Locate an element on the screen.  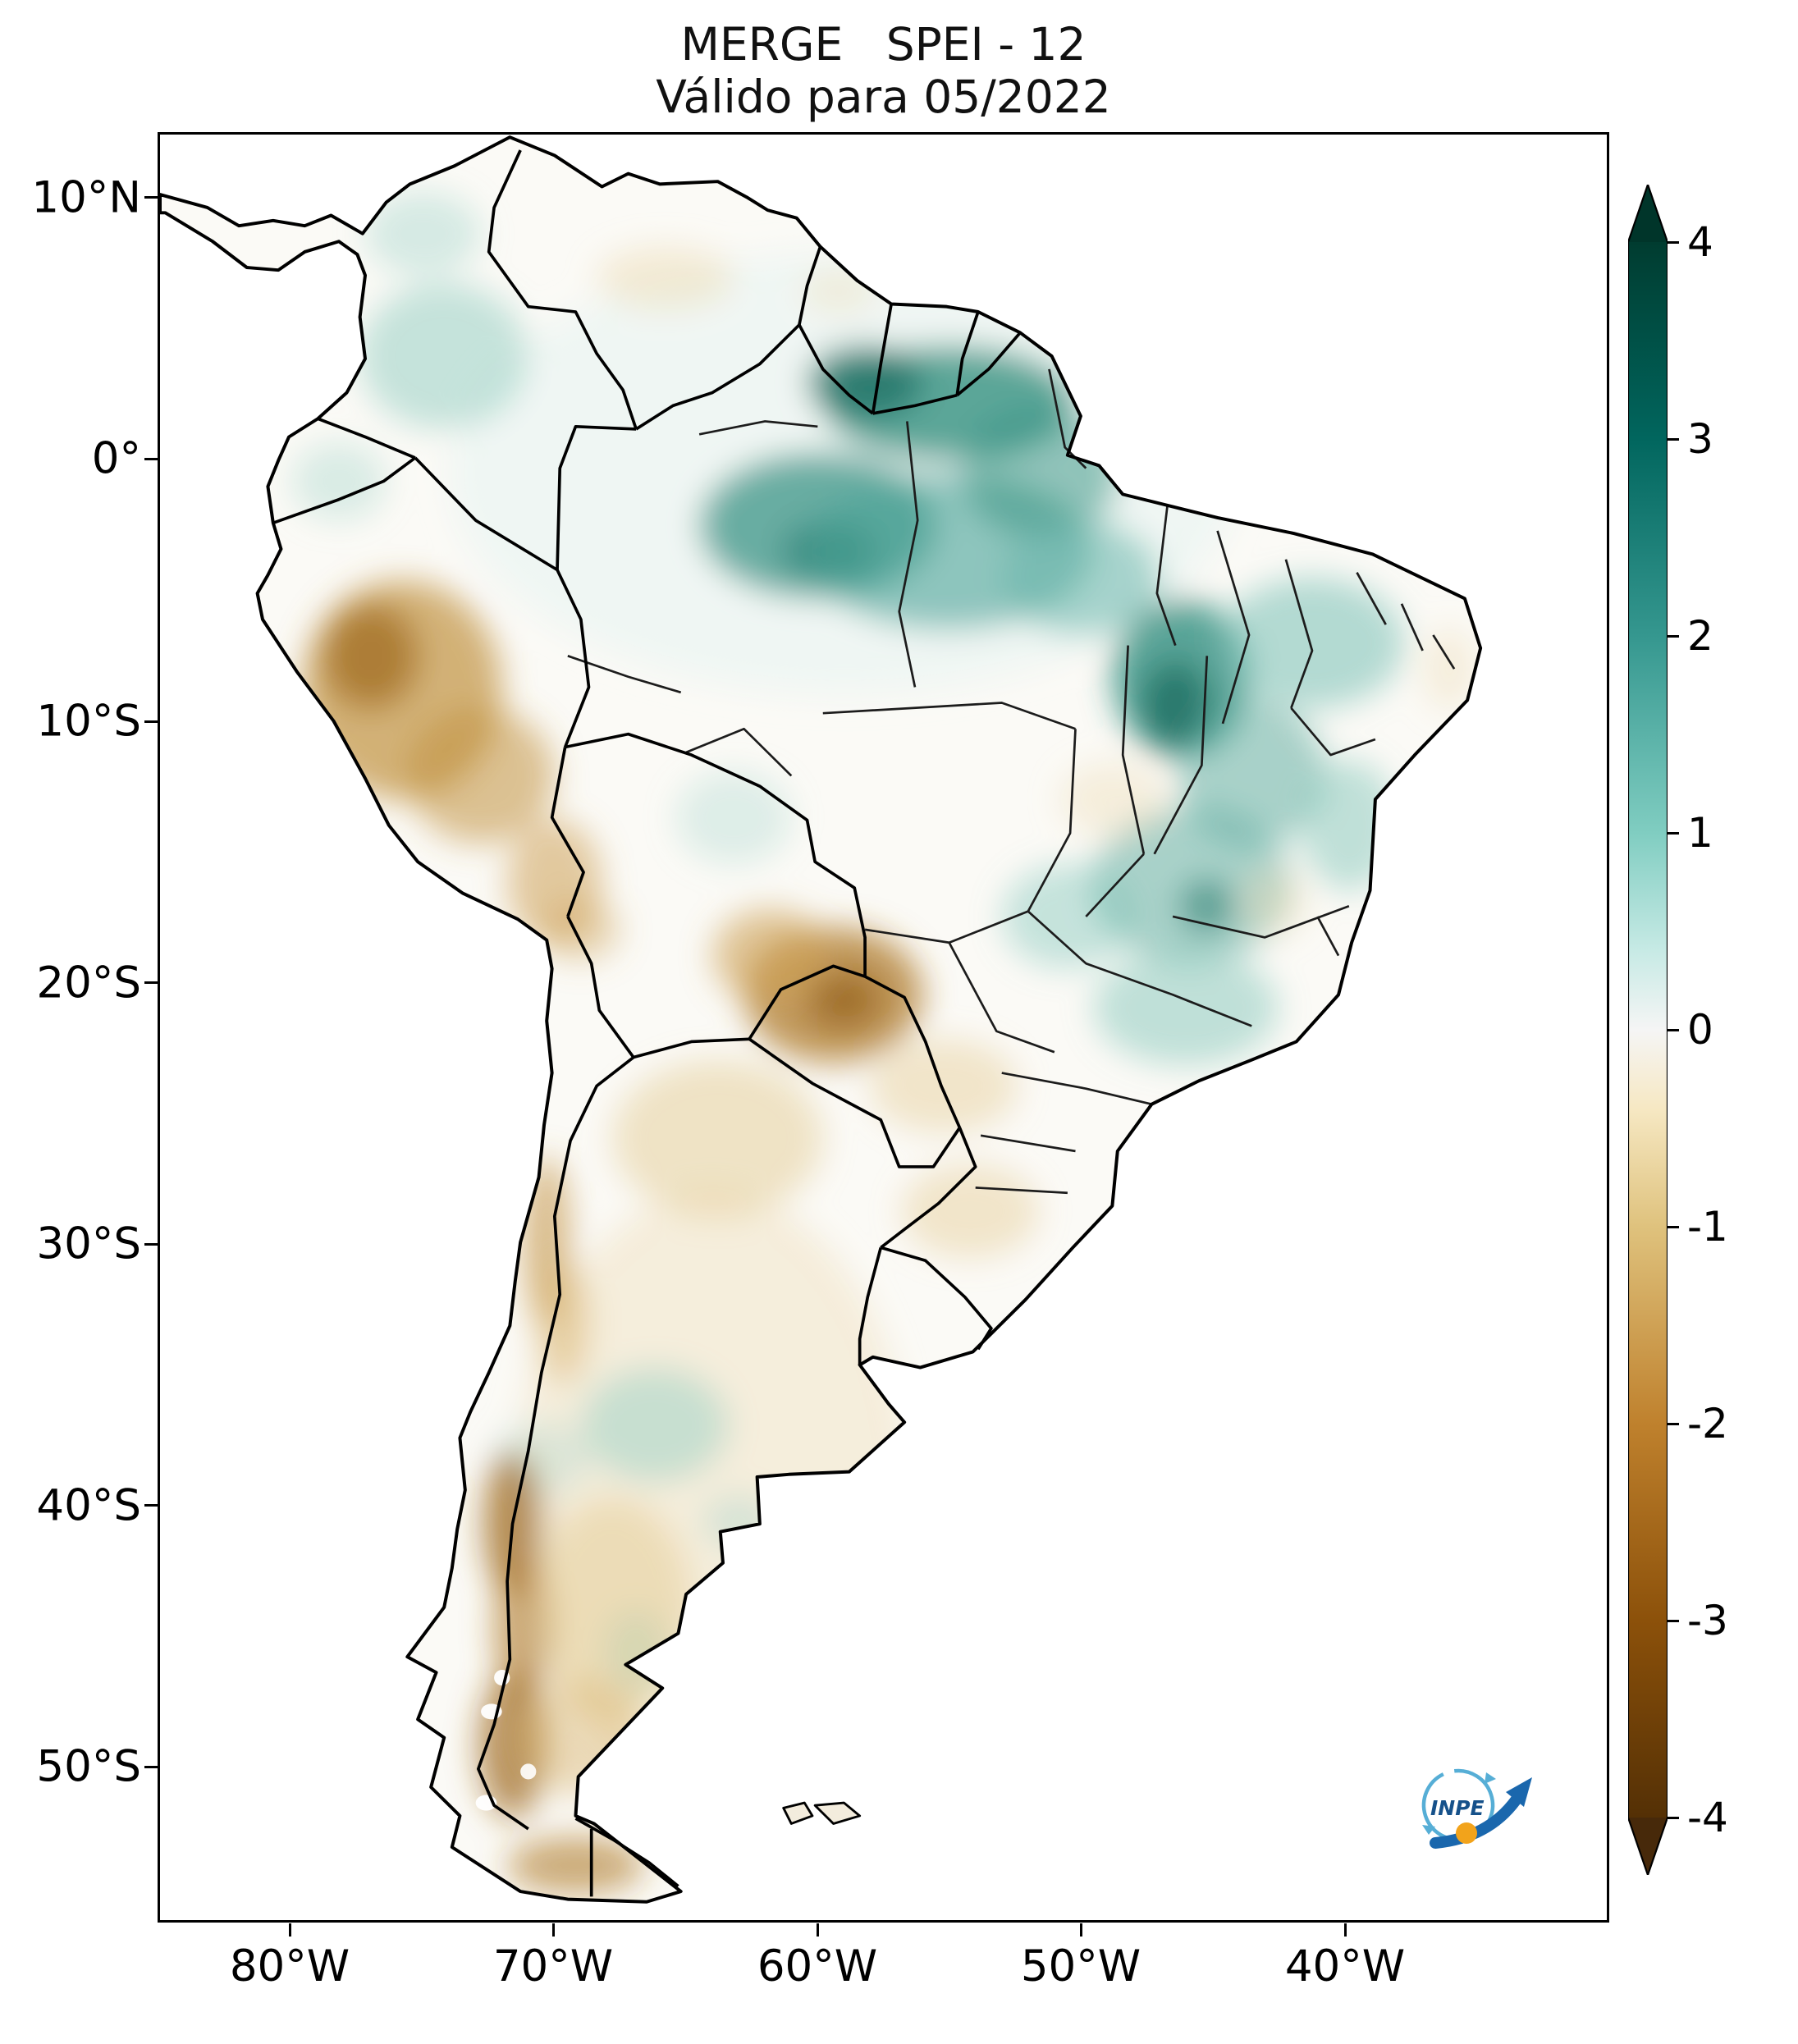
y-axis-tick-label: 10°N is located at coordinates (86, 197).